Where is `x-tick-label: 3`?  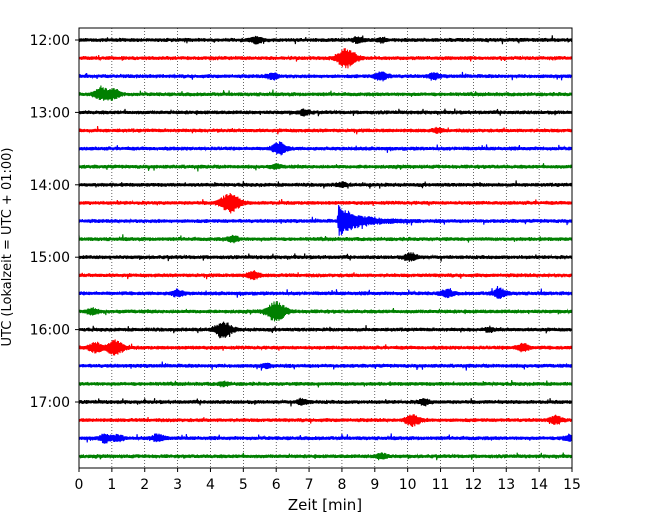
x-tick-label: 3 is located at coordinates (177, 485).